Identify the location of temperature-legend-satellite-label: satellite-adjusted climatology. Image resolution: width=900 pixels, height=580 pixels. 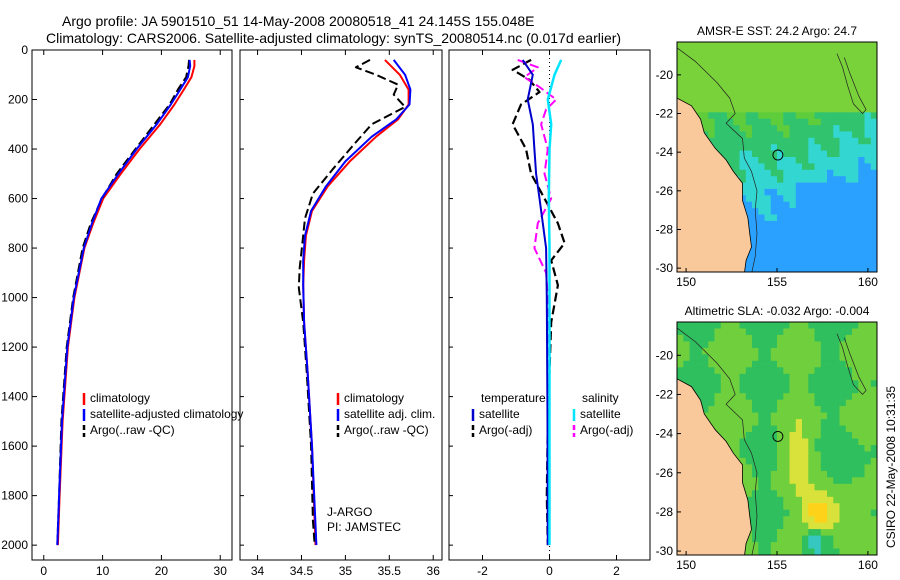
(166, 414).